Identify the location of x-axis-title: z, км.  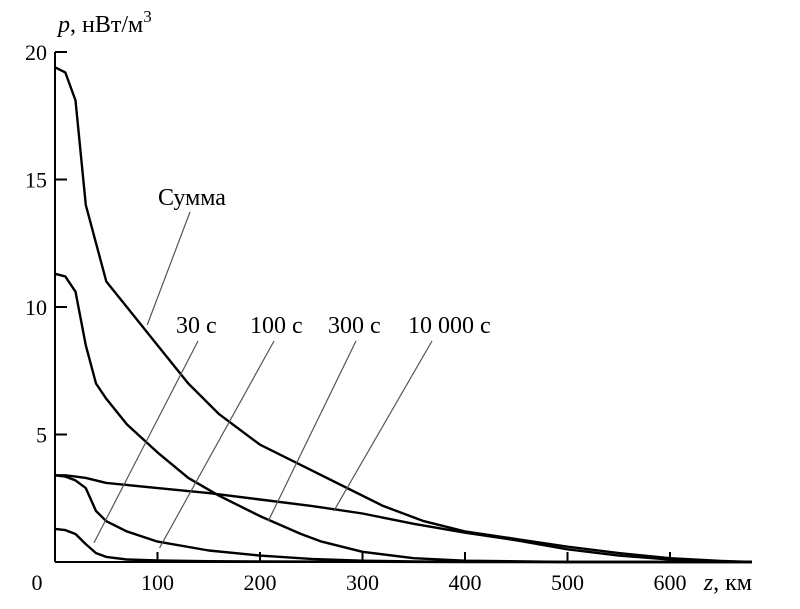
(727, 583).